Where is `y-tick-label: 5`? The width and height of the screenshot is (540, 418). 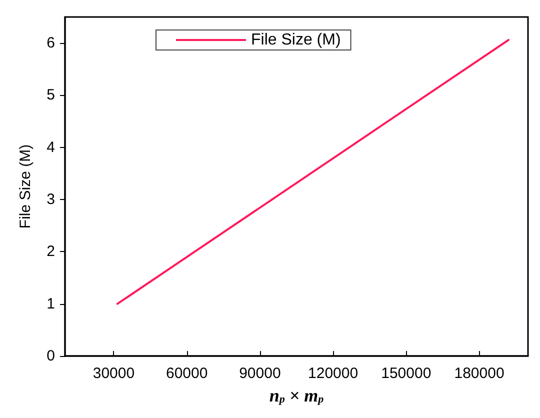
y-tick-label: 5 is located at coordinates (50, 95).